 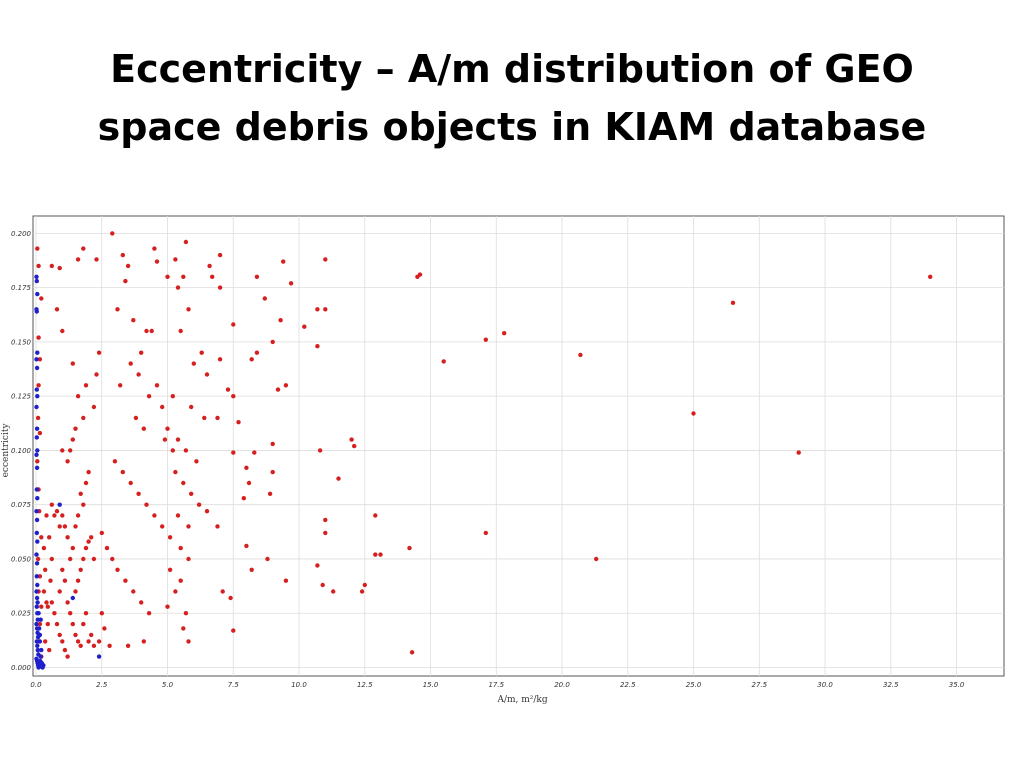 What do you see at coordinates (299, 685) in the screenshot?
I see `x-tick-label: 10.0` at bounding box center [299, 685].